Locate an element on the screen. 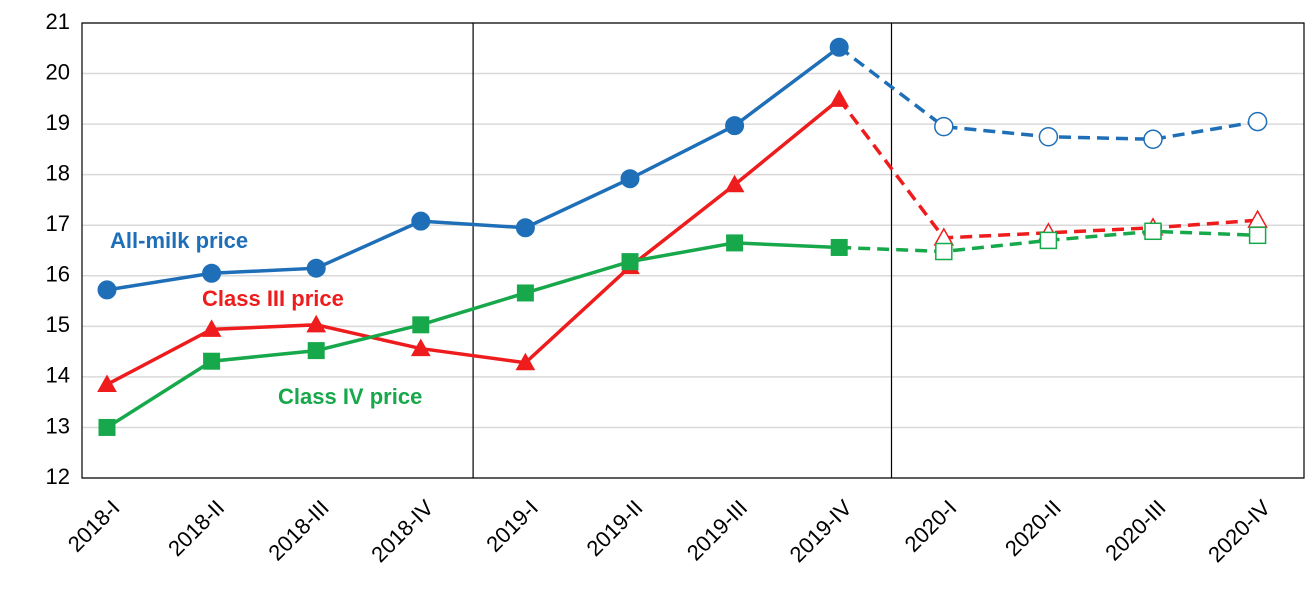 Image resolution: width=1305 pixels, height=605 pixels. x-tick-label: 2020-II is located at coordinates (1033, 528).